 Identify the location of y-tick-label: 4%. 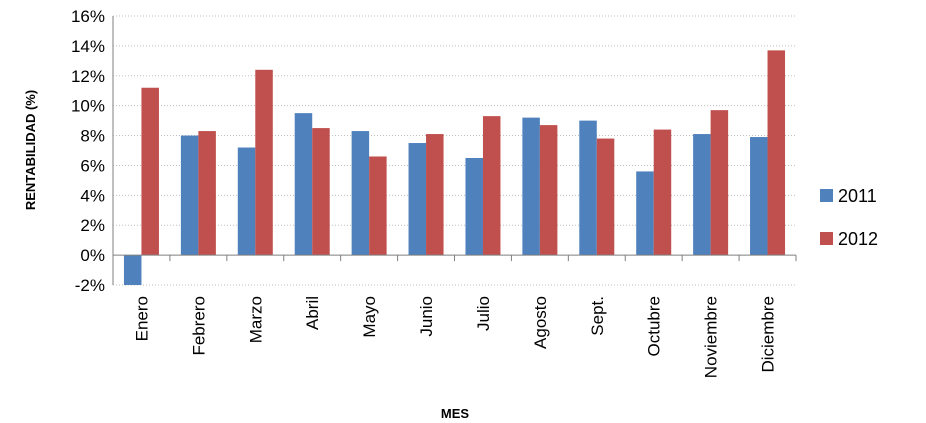
(92, 195).